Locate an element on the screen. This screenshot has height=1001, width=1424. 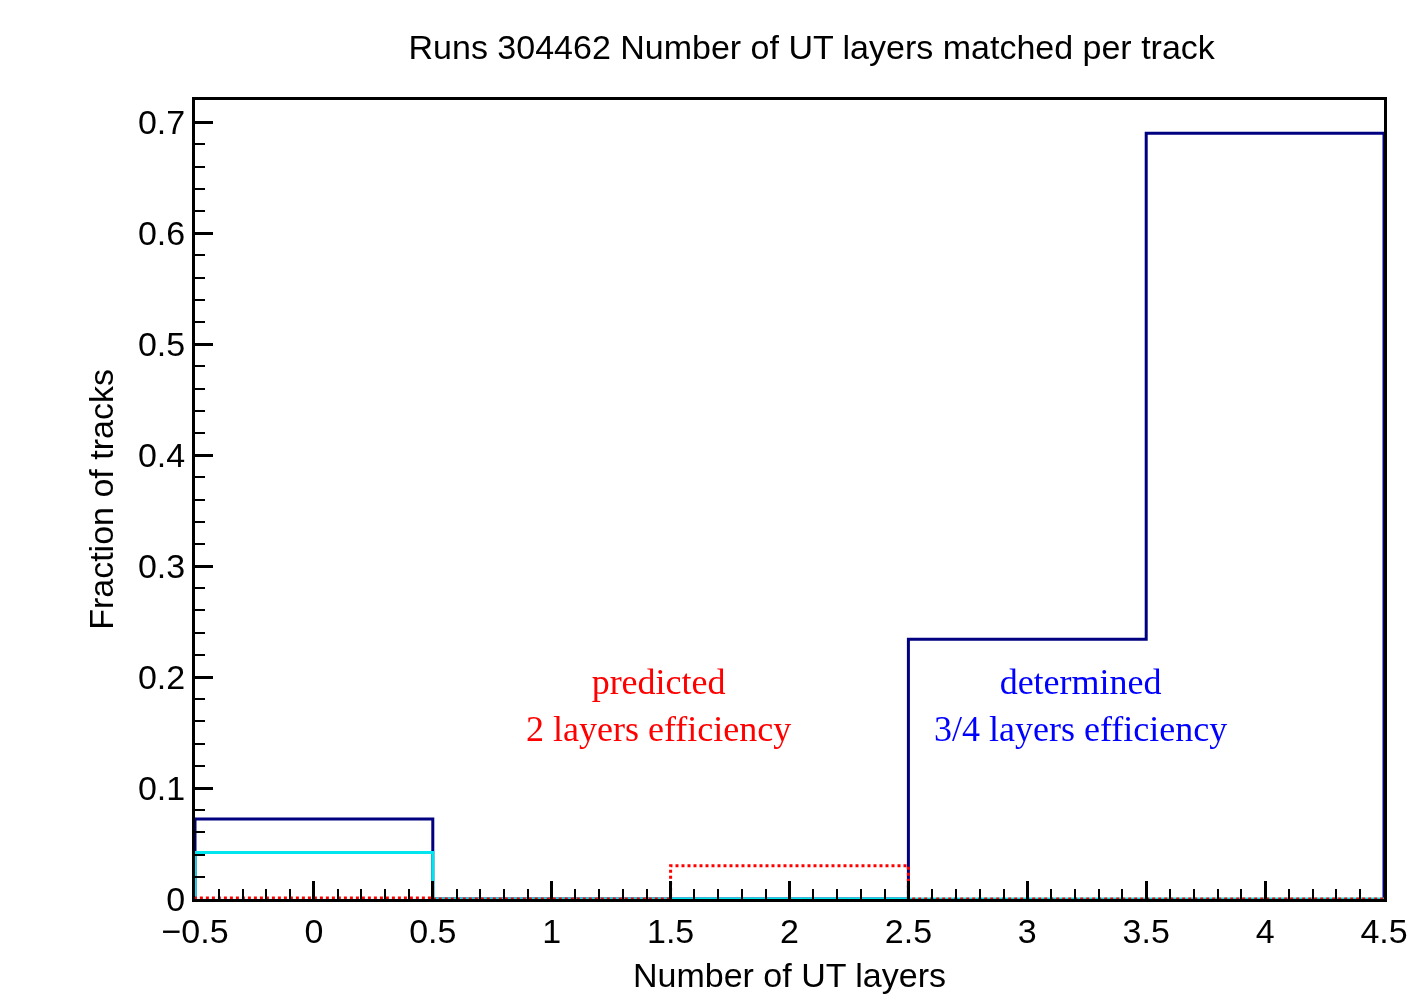
y-axis-title: Fraction of tracks is located at coordinates (100, 499).